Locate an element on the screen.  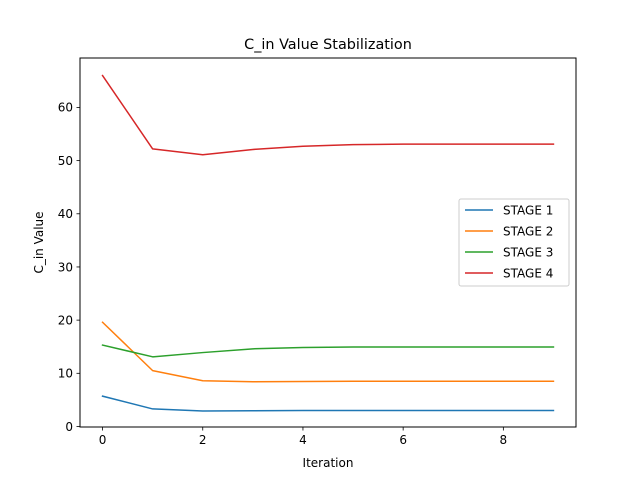
legend-items: STAGE 1 STAGE 2 STAGE 3 STAGE 4 is located at coordinates (509, 241).